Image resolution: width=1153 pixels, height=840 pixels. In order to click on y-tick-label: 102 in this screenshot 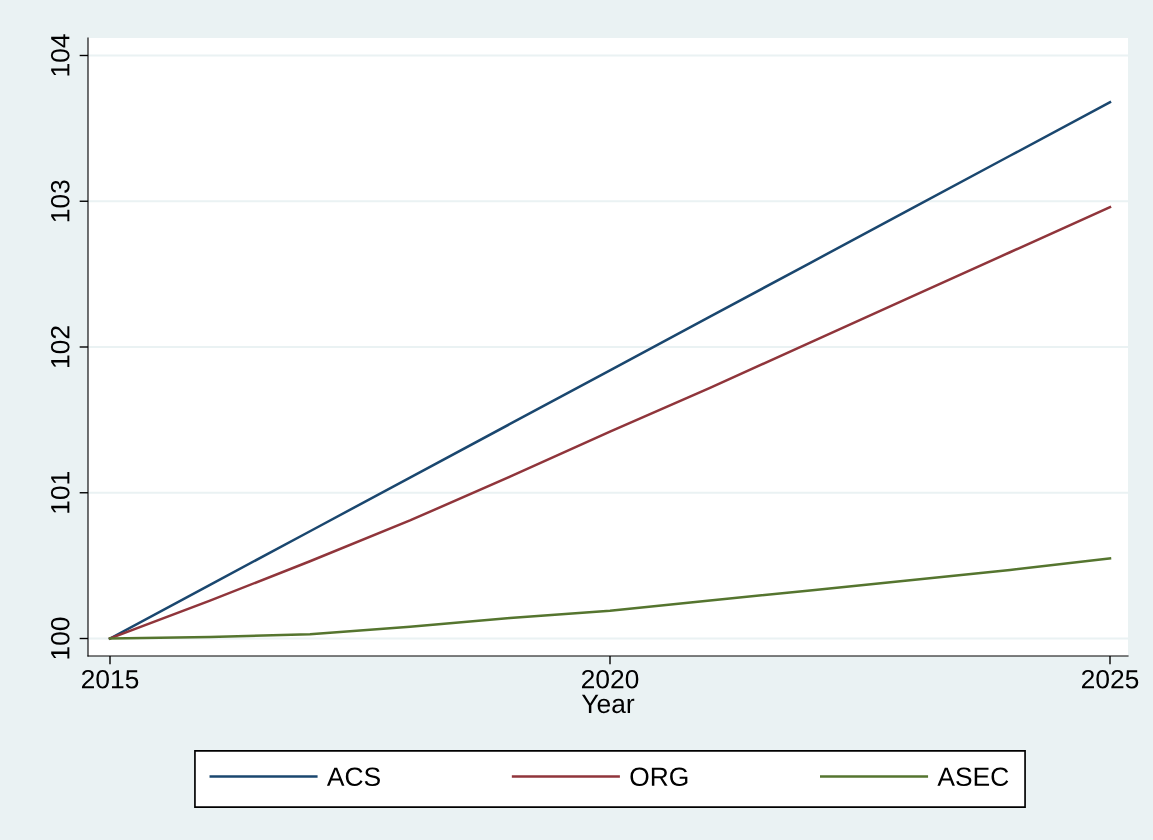, I will do `click(60, 346)`.